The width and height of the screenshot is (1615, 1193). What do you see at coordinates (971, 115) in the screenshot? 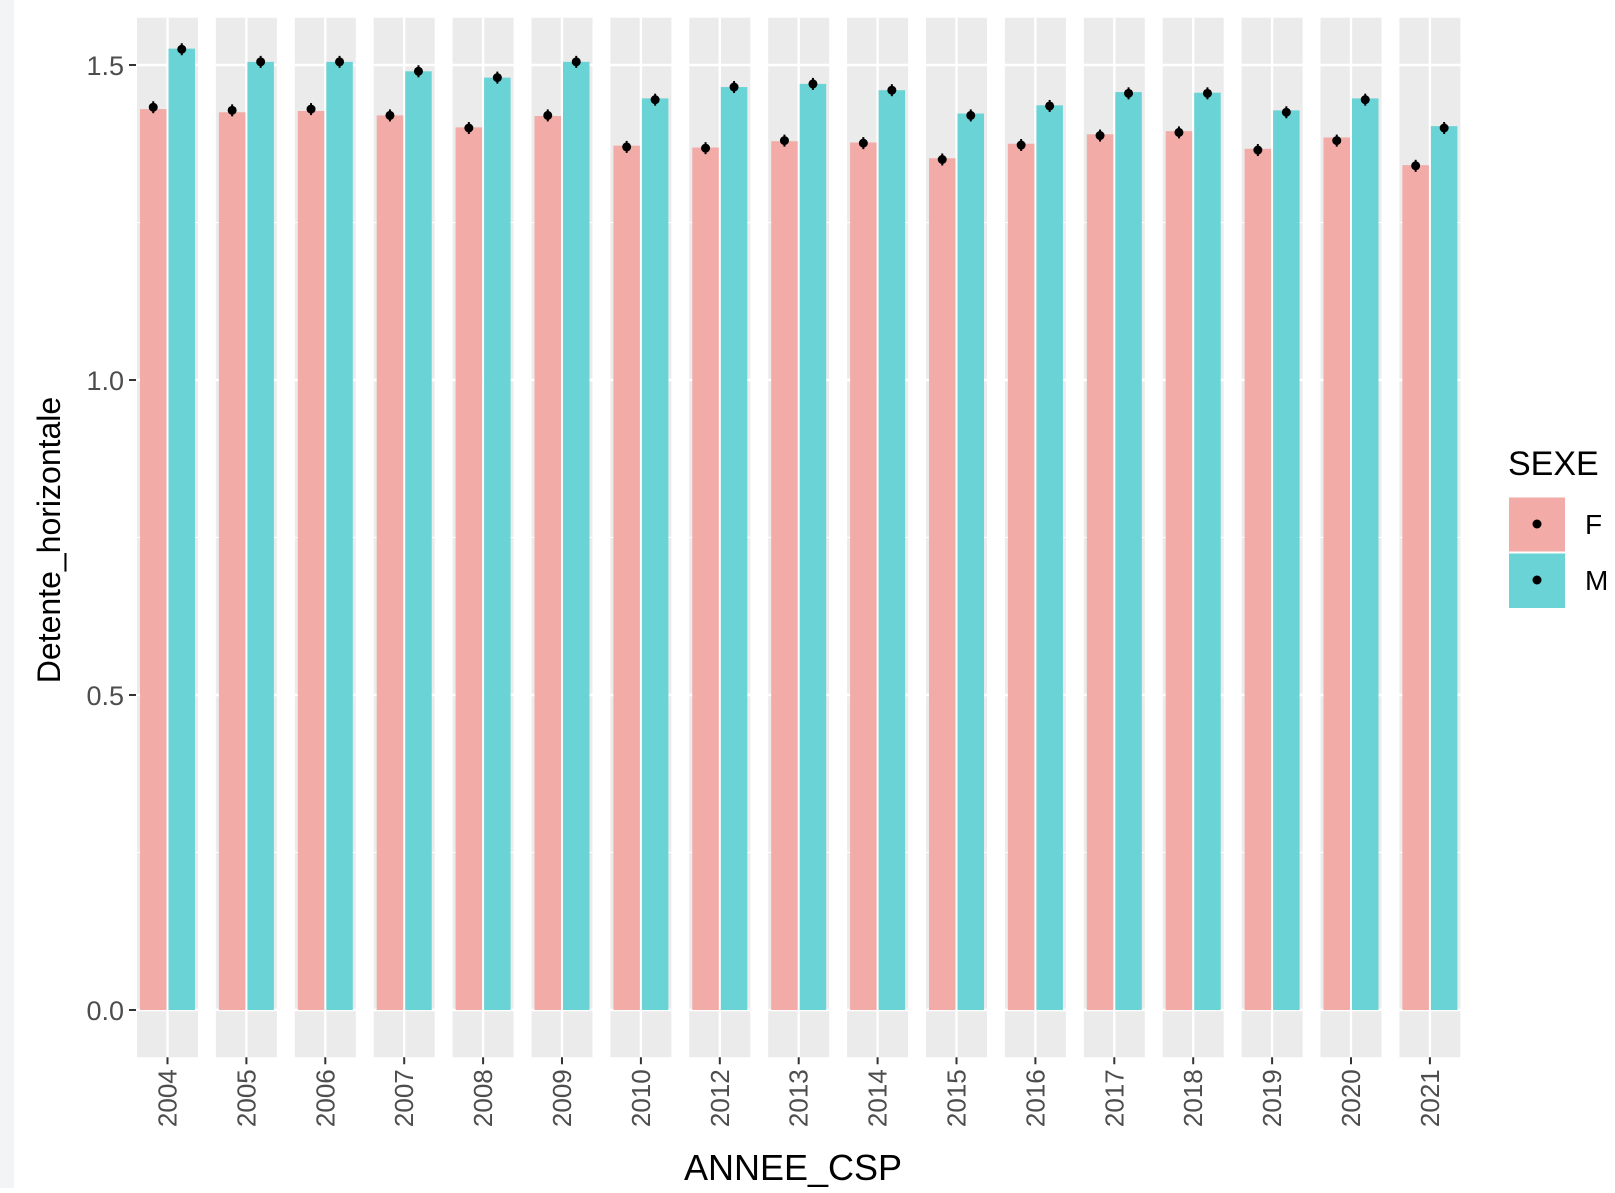
I see `mean-point-M-2015` at bounding box center [971, 115].